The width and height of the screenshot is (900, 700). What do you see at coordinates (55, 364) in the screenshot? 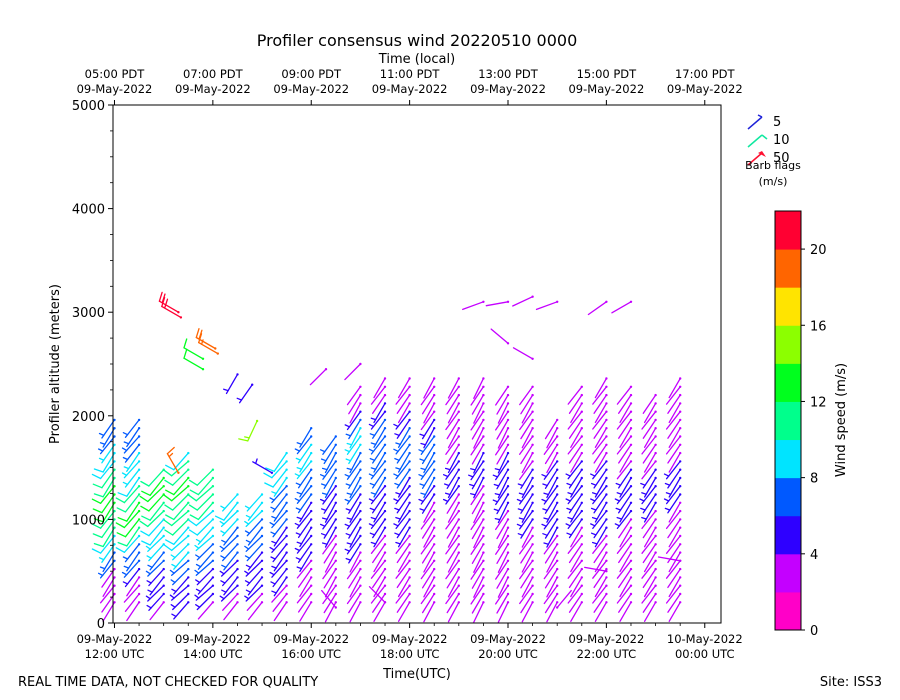
I see `y-axis-label: Profiler altitude (meters)` at bounding box center [55, 364].